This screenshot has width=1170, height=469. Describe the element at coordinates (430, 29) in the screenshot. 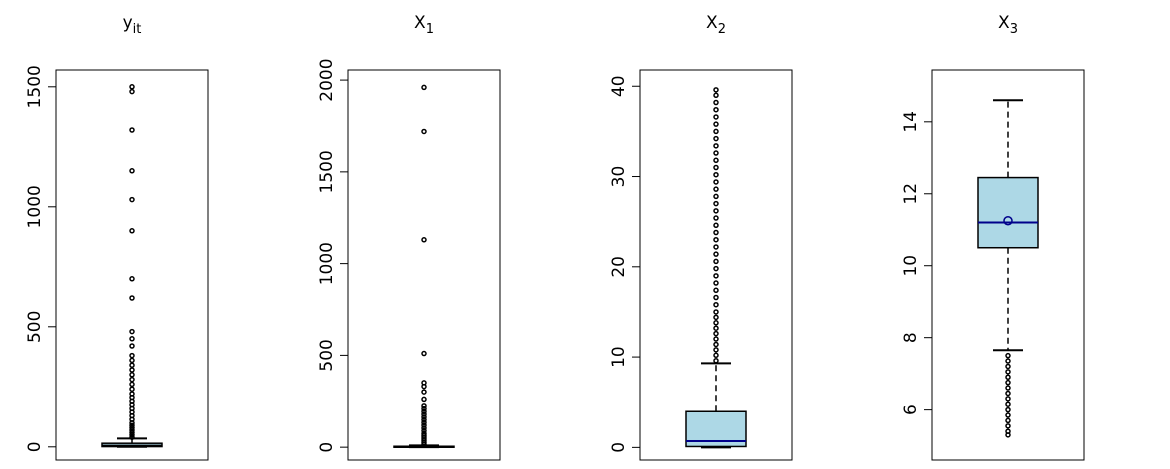

I see `title-subscript: 1` at that location.